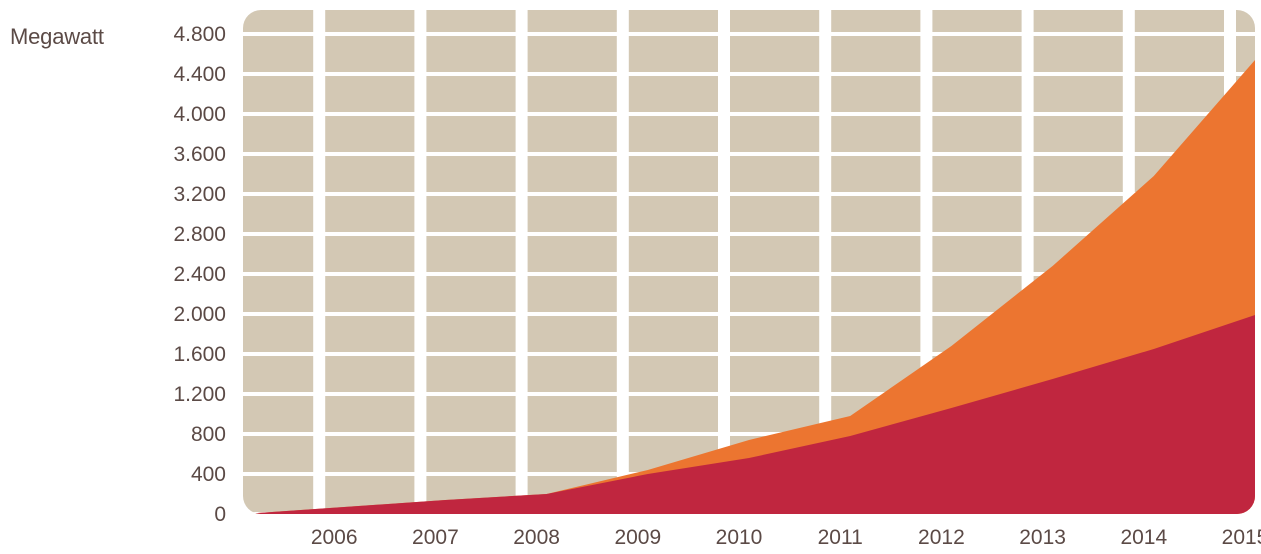 Image resolution: width=1261 pixels, height=554 pixels. I want to click on y-tick-label: 3.200, so click(199, 194).